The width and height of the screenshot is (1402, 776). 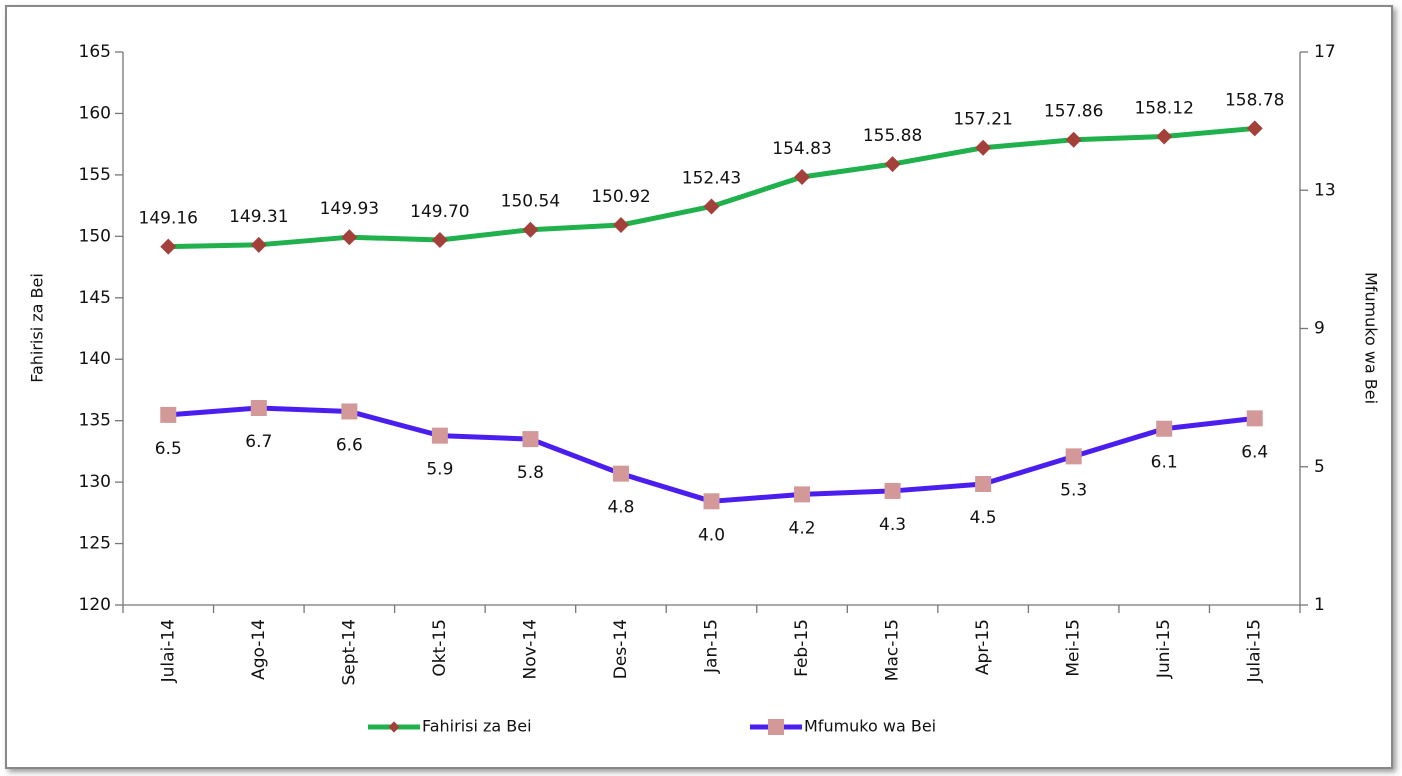 I want to click on y-tick-label: 130, so click(x=95, y=482).